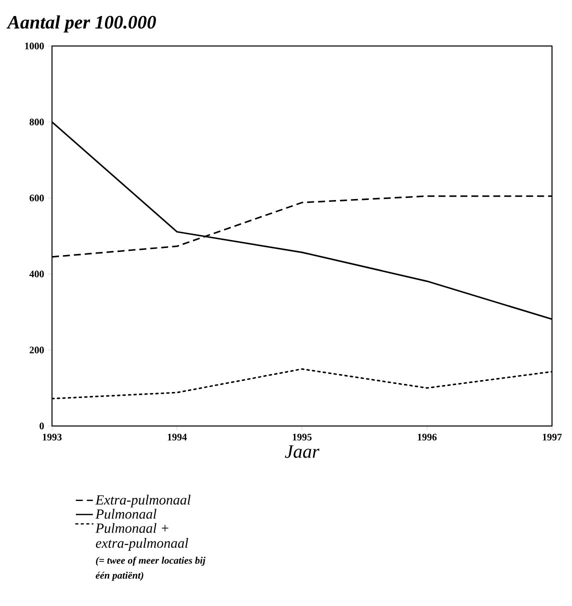 Image resolution: width=572 pixels, height=606 pixels. What do you see at coordinates (552, 437) in the screenshot?
I see `x-tick-label: 1997` at bounding box center [552, 437].